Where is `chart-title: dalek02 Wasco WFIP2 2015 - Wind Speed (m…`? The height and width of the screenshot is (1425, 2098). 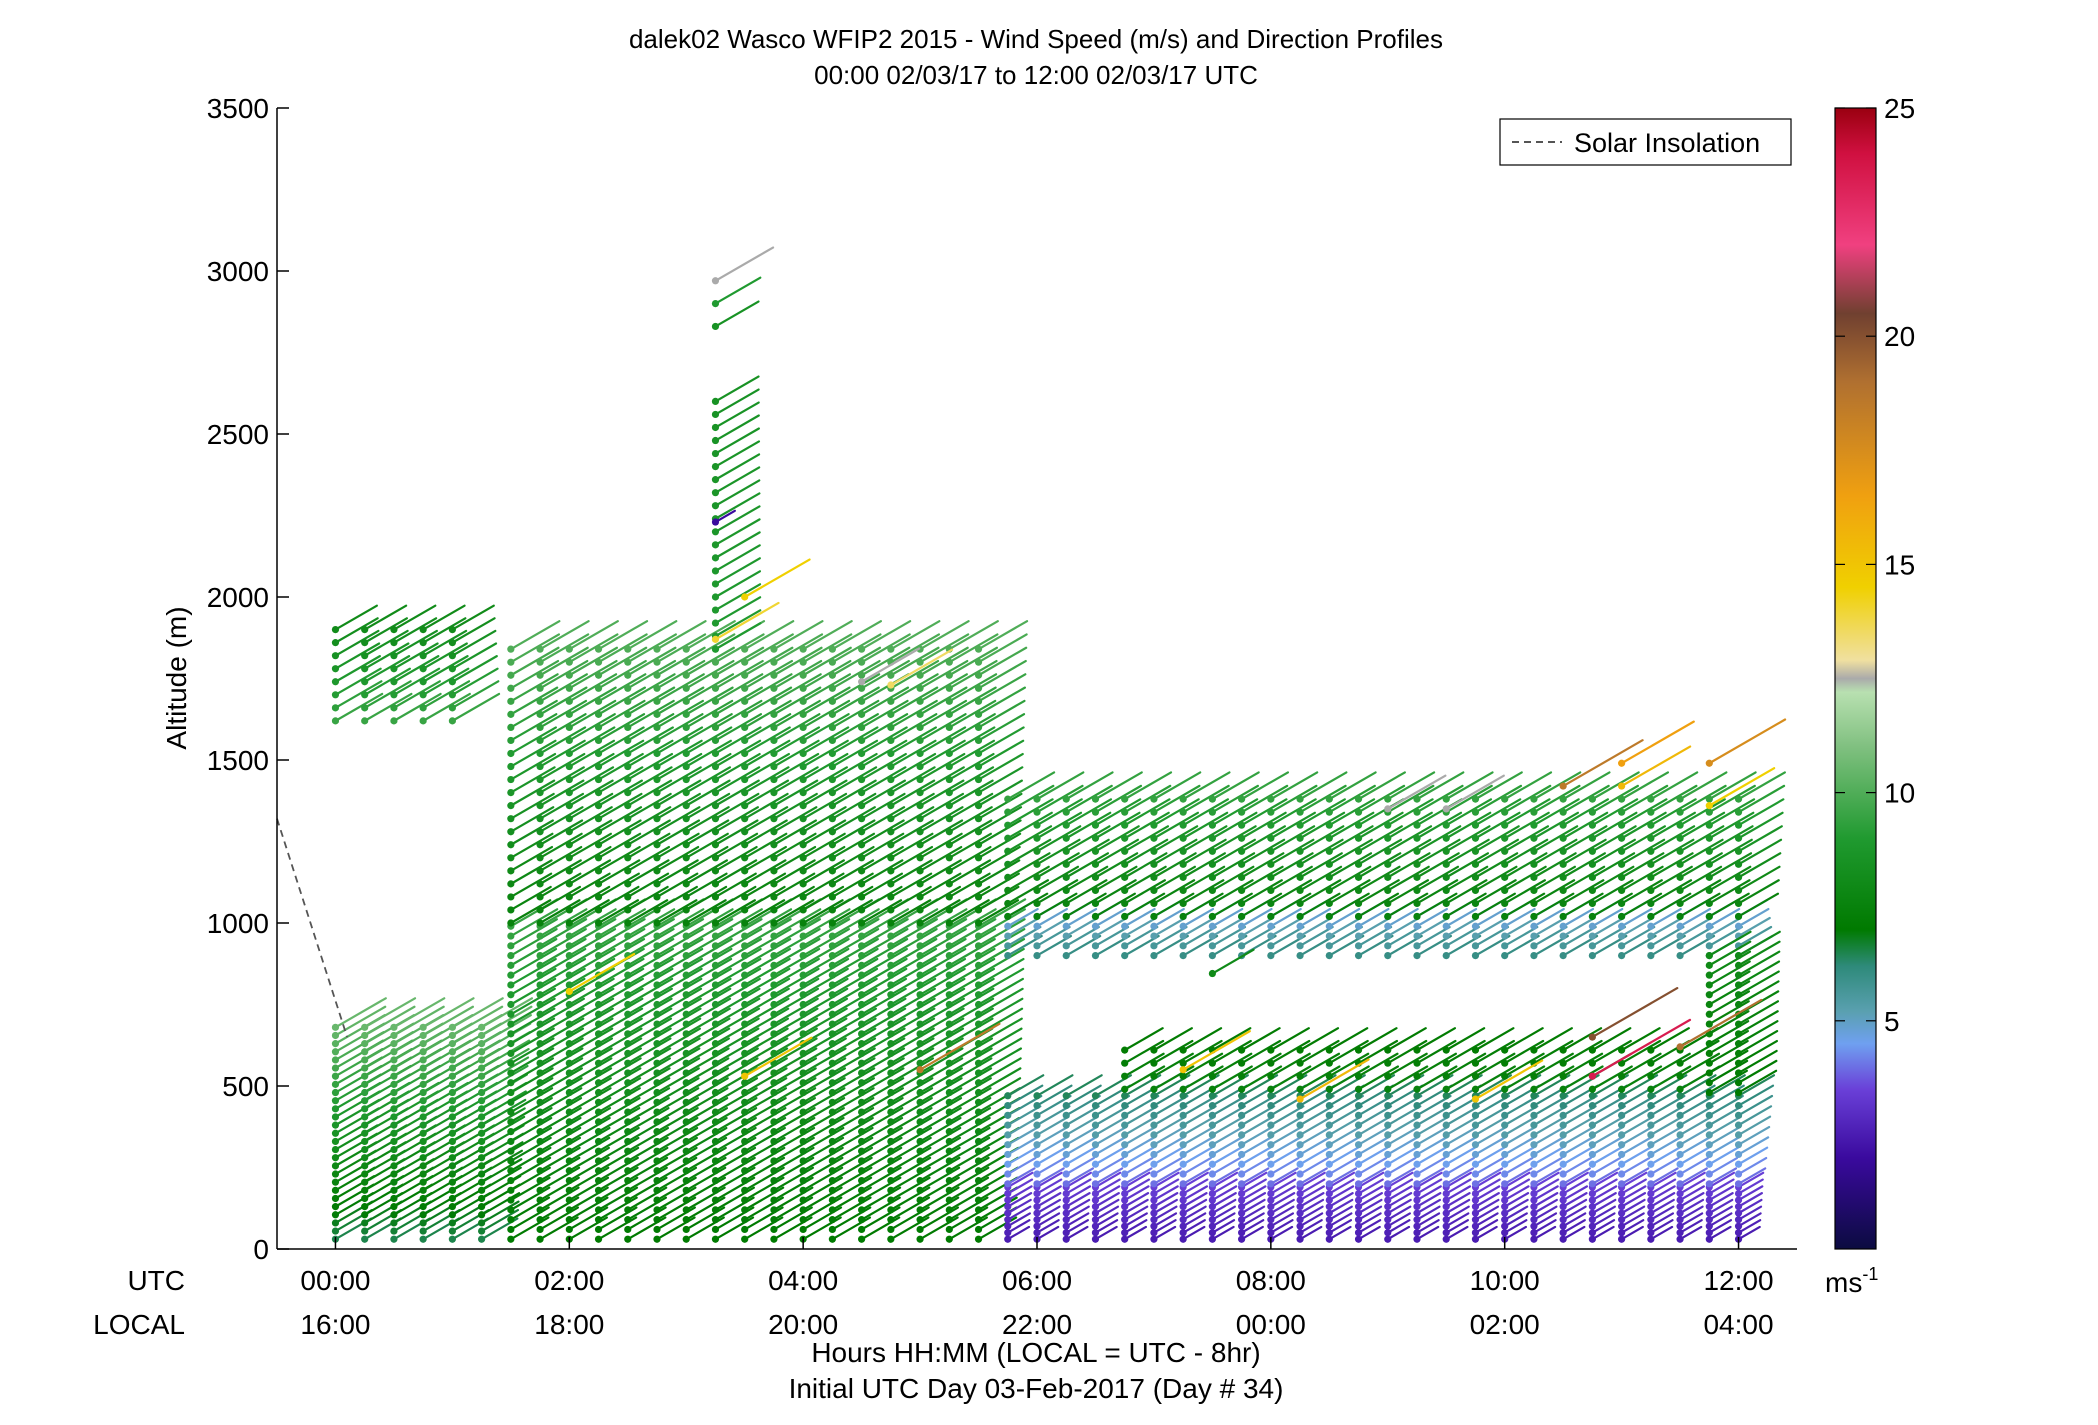 chart-title: dalek02 Wasco WFIP2 2015 - Wind Speed (m… is located at coordinates (1036, 39).